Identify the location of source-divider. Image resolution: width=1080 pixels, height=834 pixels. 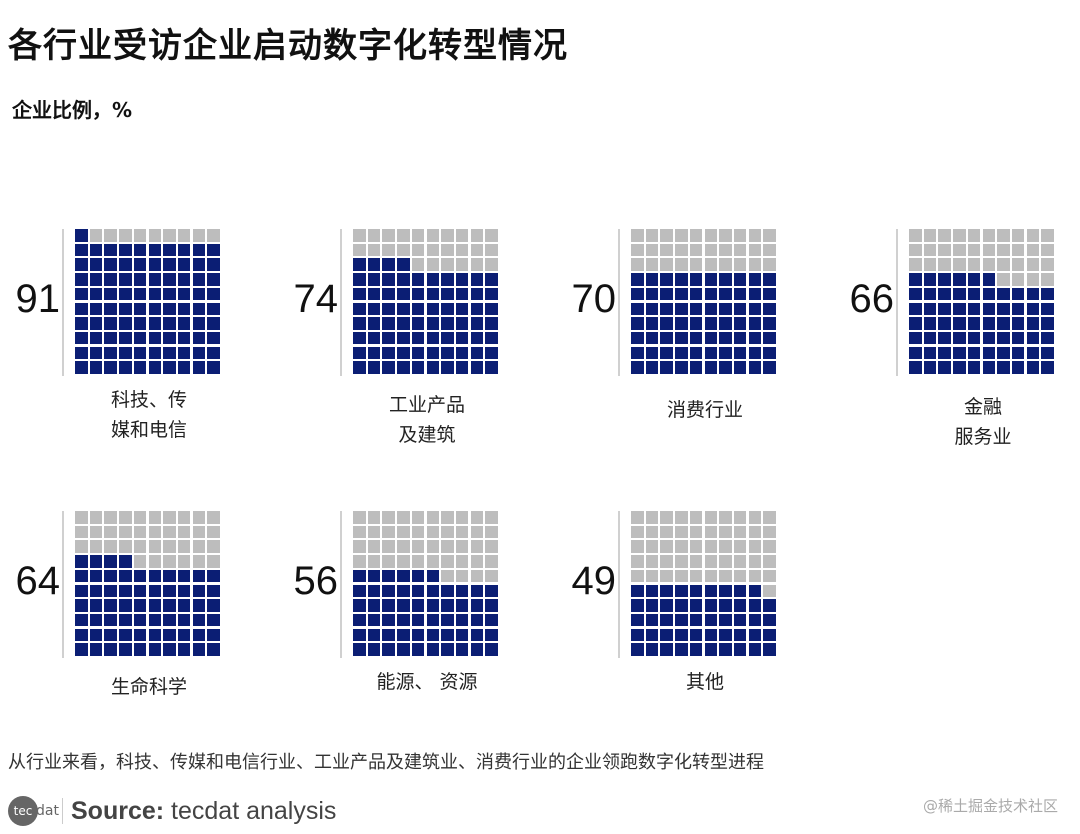
(62, 811).